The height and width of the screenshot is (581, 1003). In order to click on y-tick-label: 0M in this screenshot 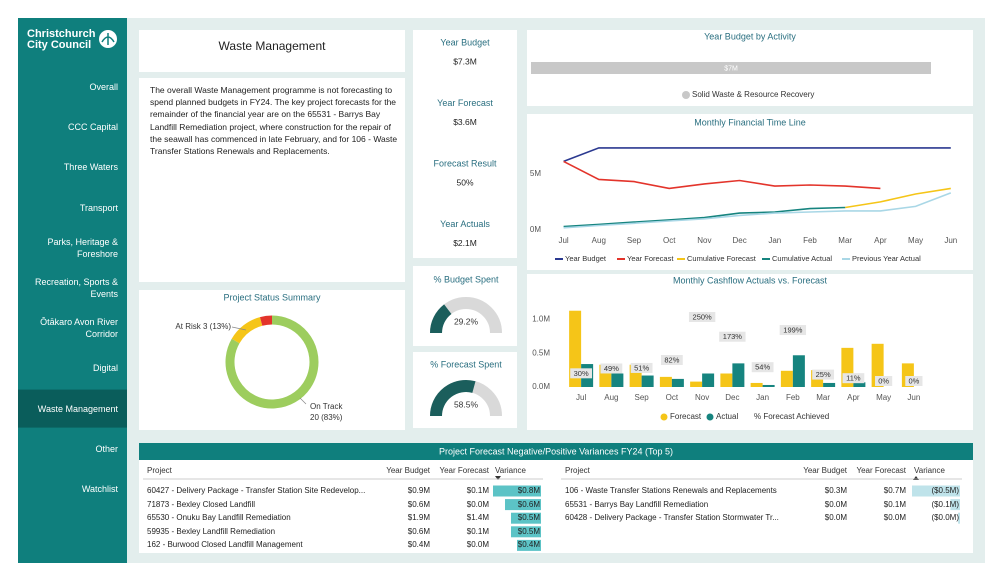, I will do `click(535, 229)`.